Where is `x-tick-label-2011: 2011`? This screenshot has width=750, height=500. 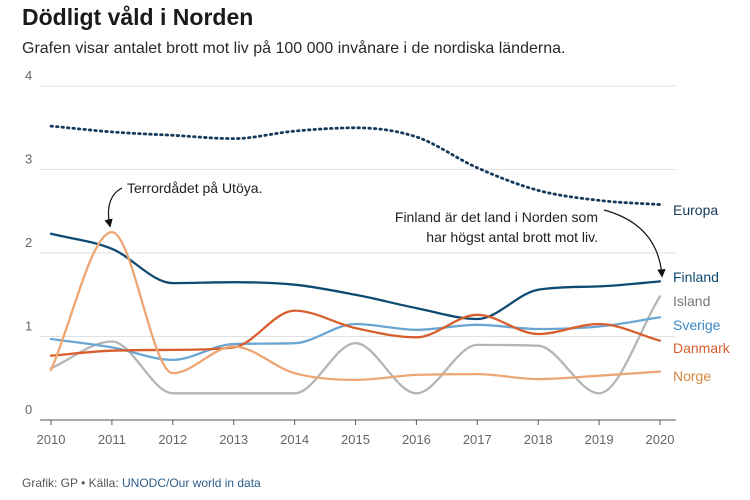
x-tick-label-2011: 2011 is located at coordinates (112, 439).